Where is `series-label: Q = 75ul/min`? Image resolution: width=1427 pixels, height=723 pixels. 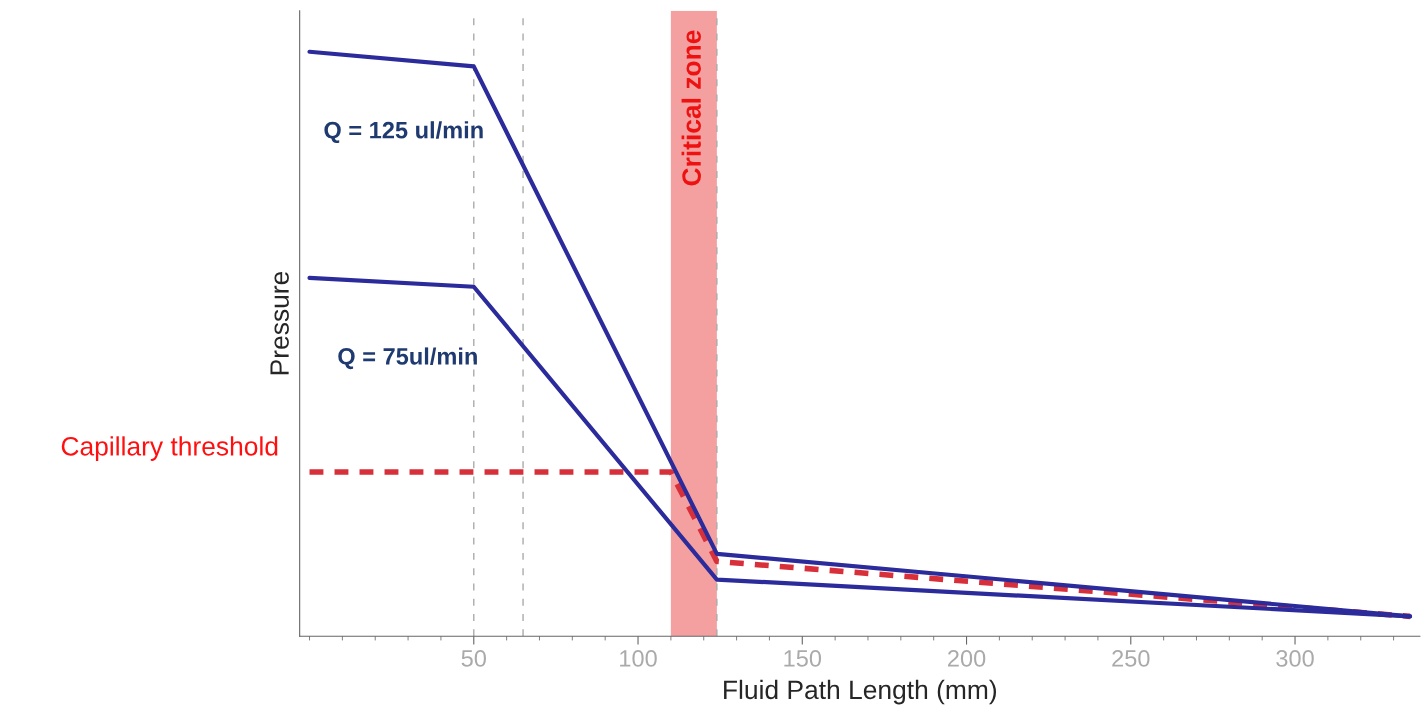
series-label: Q = 75ul/min is located at coordinates (407, 358).